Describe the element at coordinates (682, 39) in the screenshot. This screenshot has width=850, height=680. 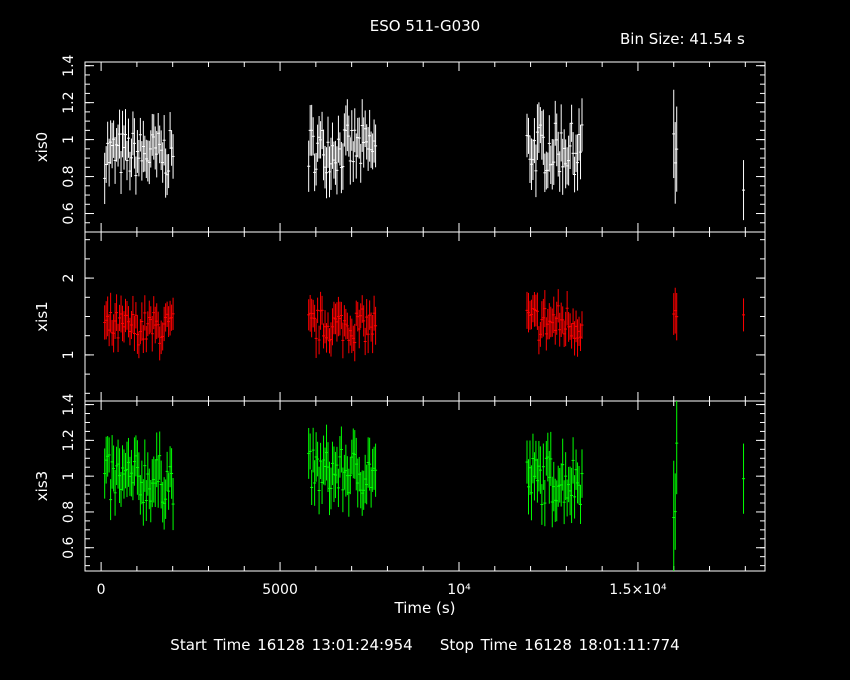
I see `bin-size-label: Bin Size: 41.54 s` at that location.